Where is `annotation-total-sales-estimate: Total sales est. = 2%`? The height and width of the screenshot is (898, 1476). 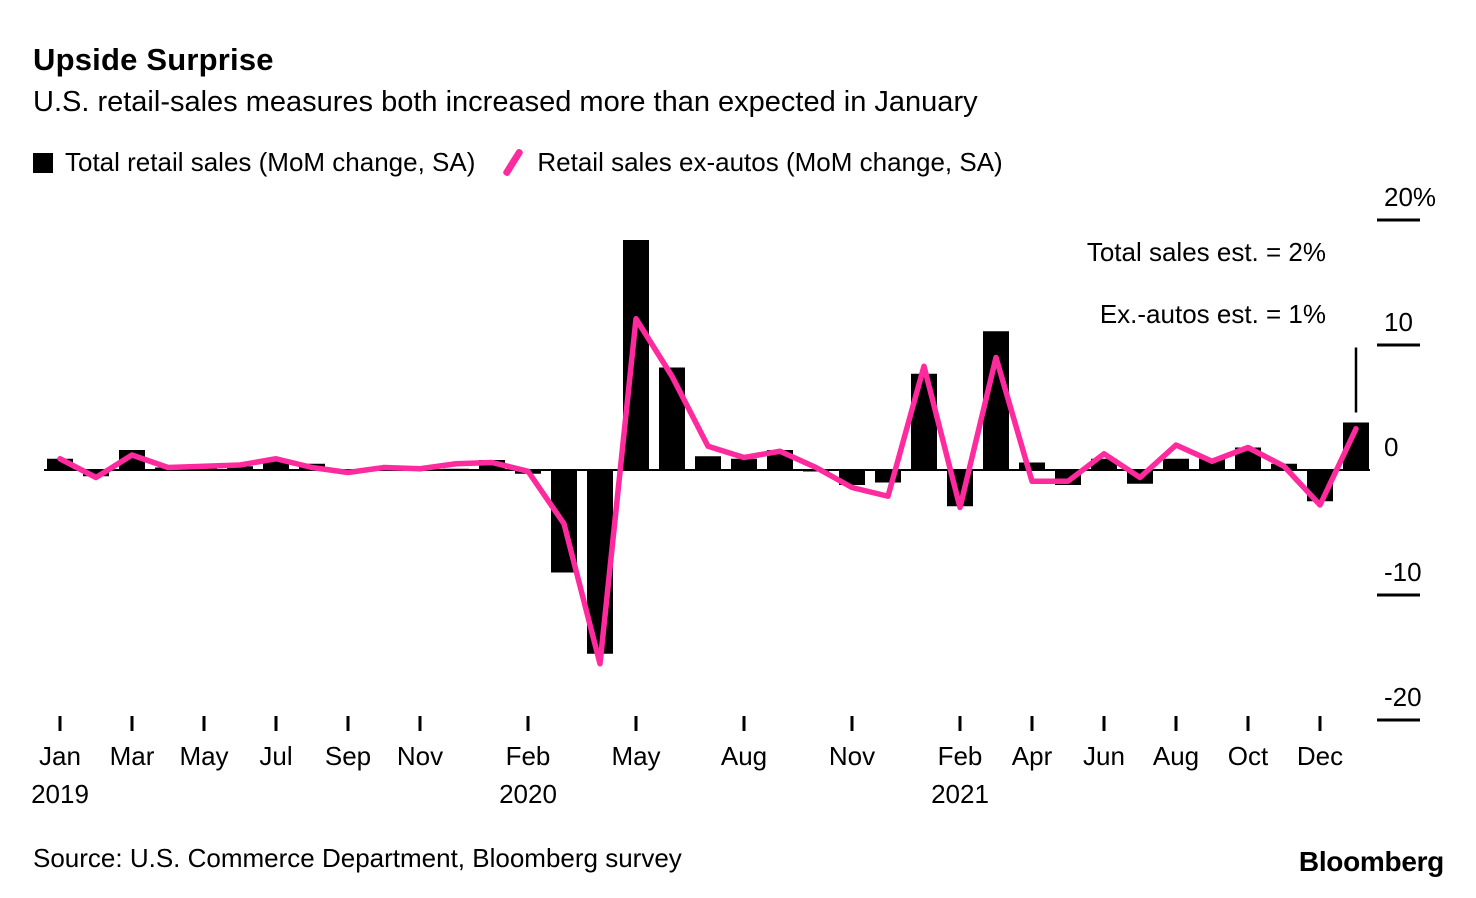 annotation-total-sales-estimate: Total sales est. = 2% is located at coordinates (1206, 252).